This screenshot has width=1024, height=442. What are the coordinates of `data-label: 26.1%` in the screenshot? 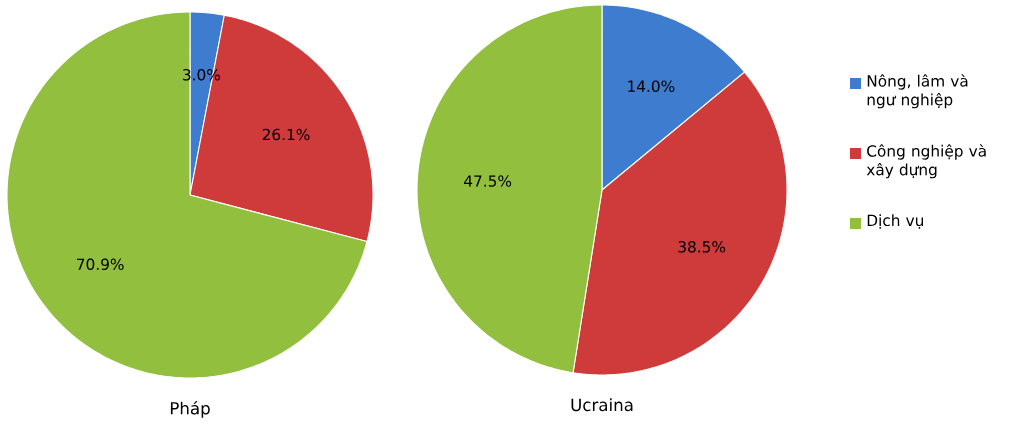 It's located at (286, 134).